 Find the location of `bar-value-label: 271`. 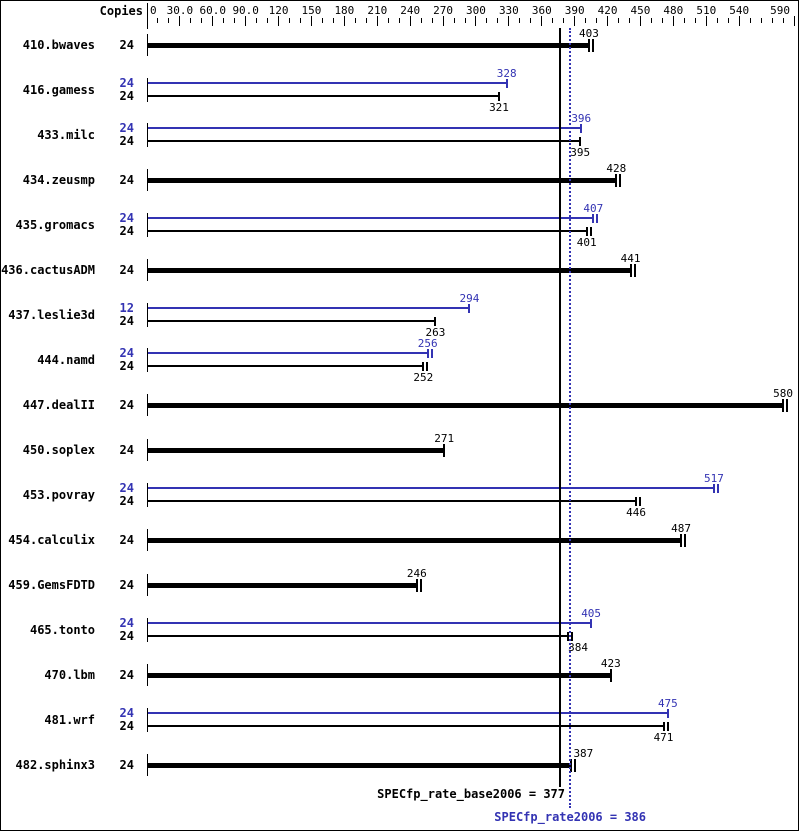

bar-value-label: 271 is located at coordinates (444, 438).